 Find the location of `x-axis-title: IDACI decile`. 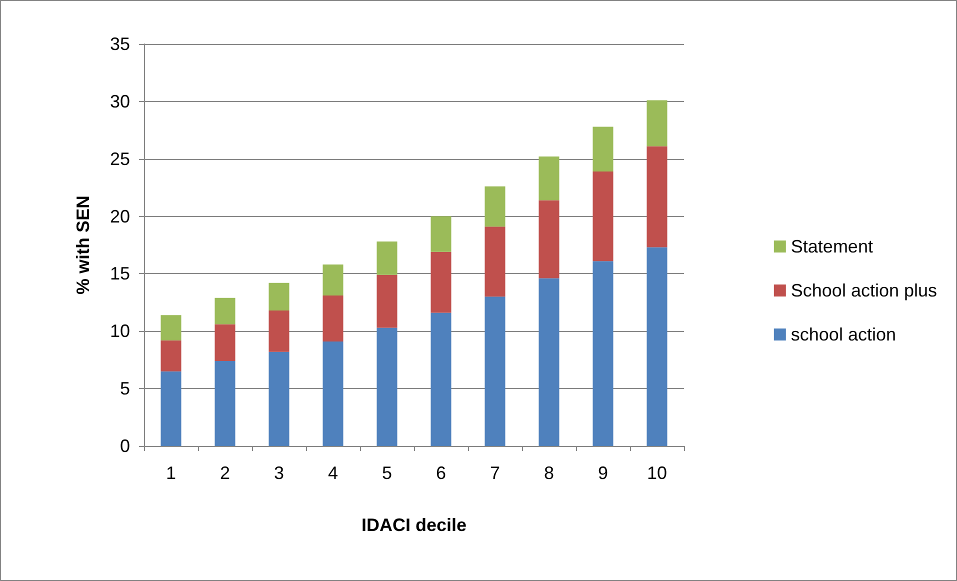

x-axis-title: IDACI decile is located at coordinates (414, 525).